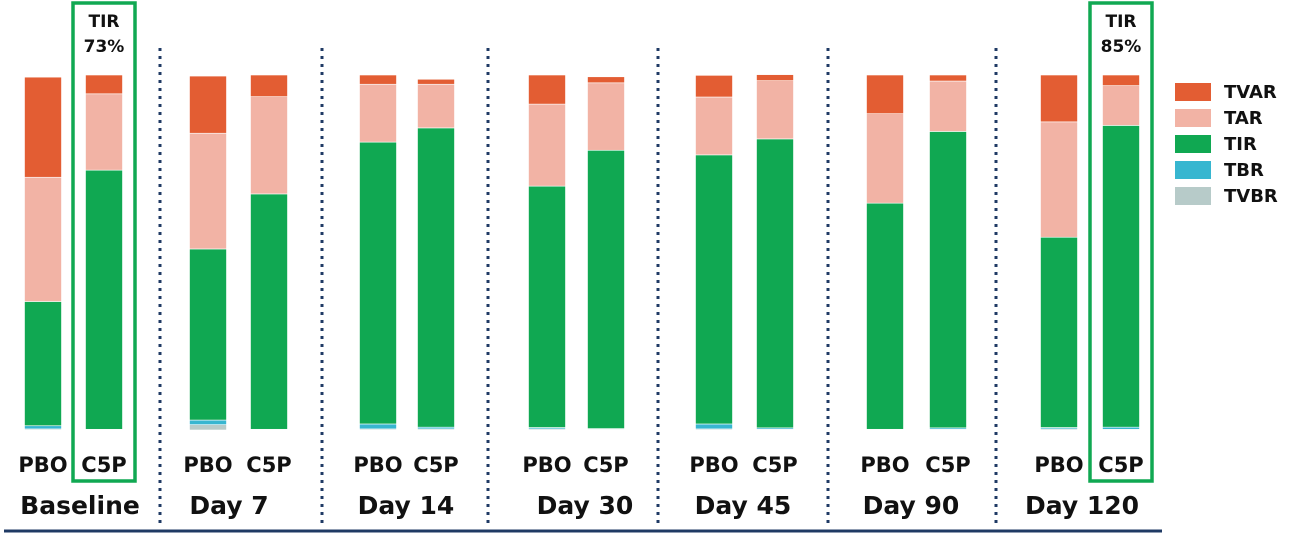  Describe the element at coordinates (1193, 92) in the screenshot. I see `legend-swatch-tvar` at that location.